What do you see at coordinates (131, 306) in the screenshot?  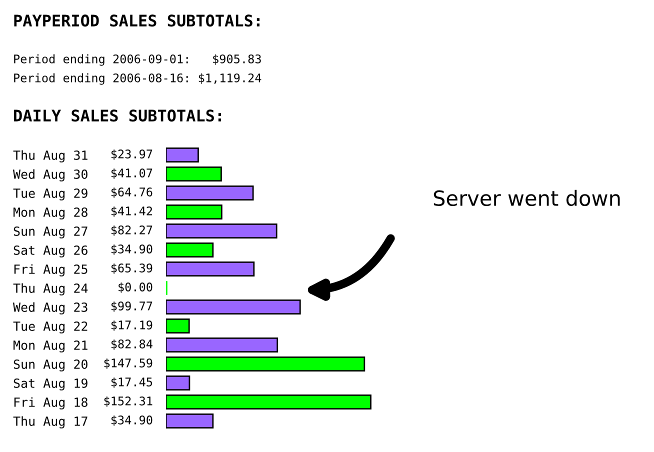 I see `data-label: $99.77` at bounding box center [131, 306].